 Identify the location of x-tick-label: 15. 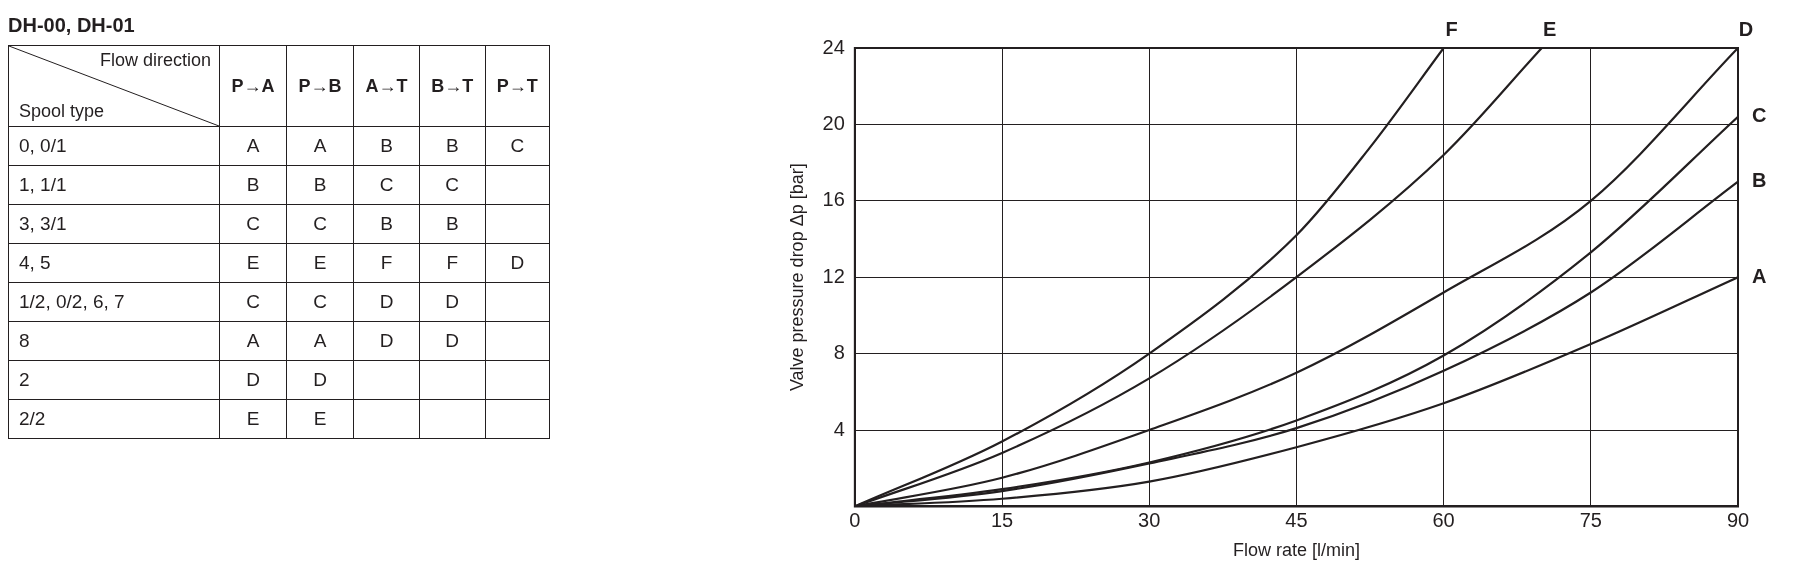
(1002, 519).